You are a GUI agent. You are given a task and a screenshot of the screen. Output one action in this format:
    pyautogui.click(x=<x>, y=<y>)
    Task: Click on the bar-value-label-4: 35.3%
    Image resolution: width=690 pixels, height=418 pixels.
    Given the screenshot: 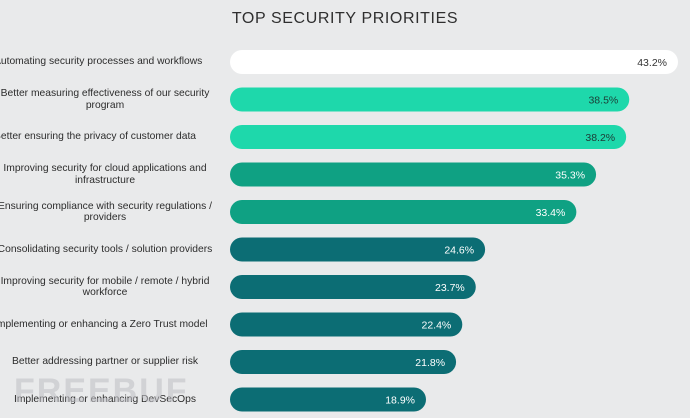 What is the action you would take?
    pyautogui.click(x=570, y=175)
    